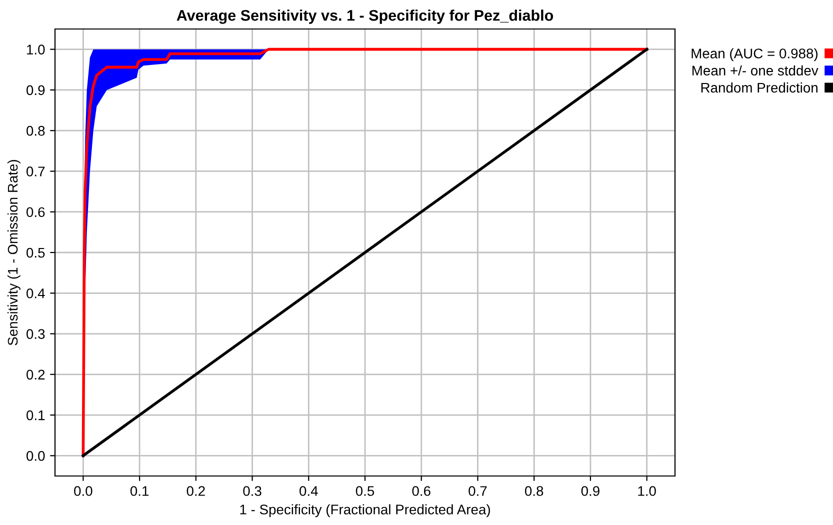  Describe the element at coordinates (35, 415) in the screenshot. I see `y-tick-label: 0.1` at that location.